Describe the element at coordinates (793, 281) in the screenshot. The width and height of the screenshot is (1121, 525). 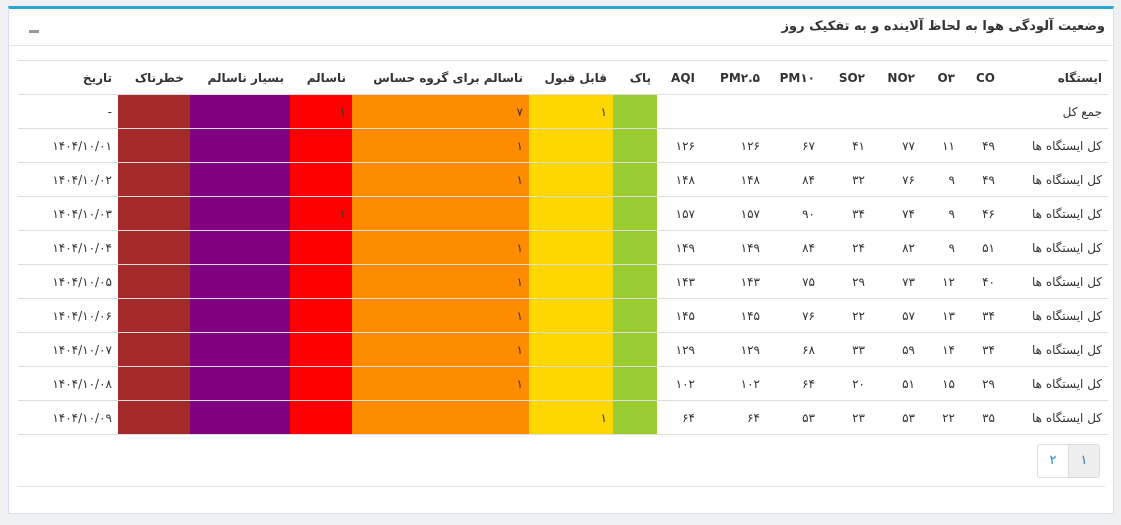
I see `table-cell: ۷۵` at that location.